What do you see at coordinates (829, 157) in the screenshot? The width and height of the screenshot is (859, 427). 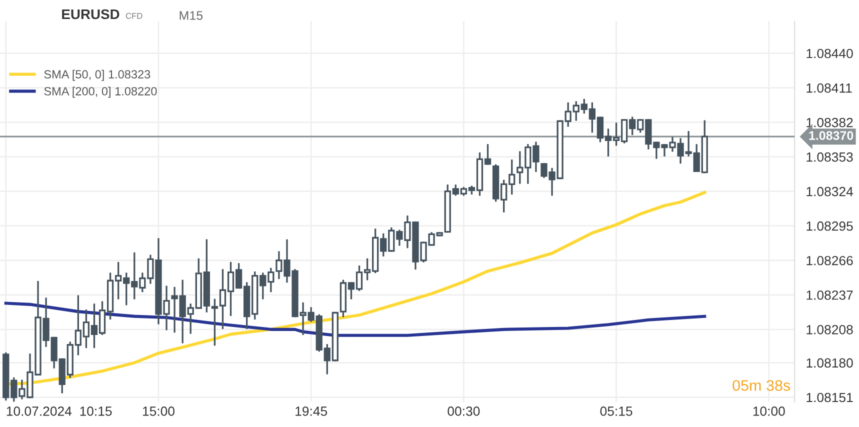 I see `y-tick-label: 1.08353` at bounding box center [829, 157].